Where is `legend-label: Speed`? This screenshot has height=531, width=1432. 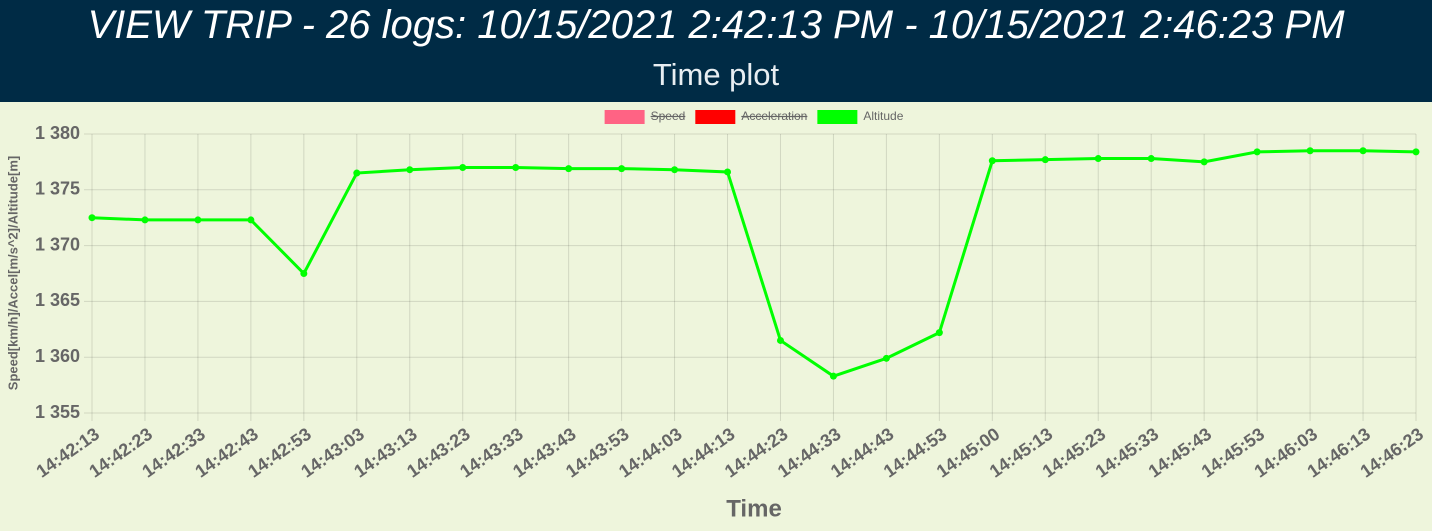 legend-label: Speed is located at coordinates (668, 116).